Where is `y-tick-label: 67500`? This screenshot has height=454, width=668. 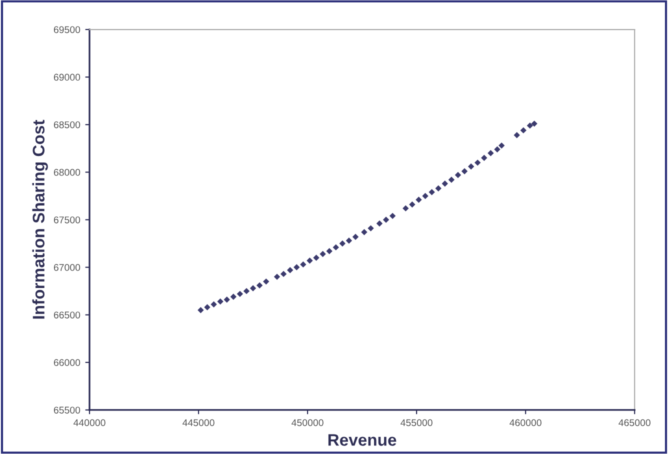 y-tick-label: 67500 is located at coordinates (67, 220).